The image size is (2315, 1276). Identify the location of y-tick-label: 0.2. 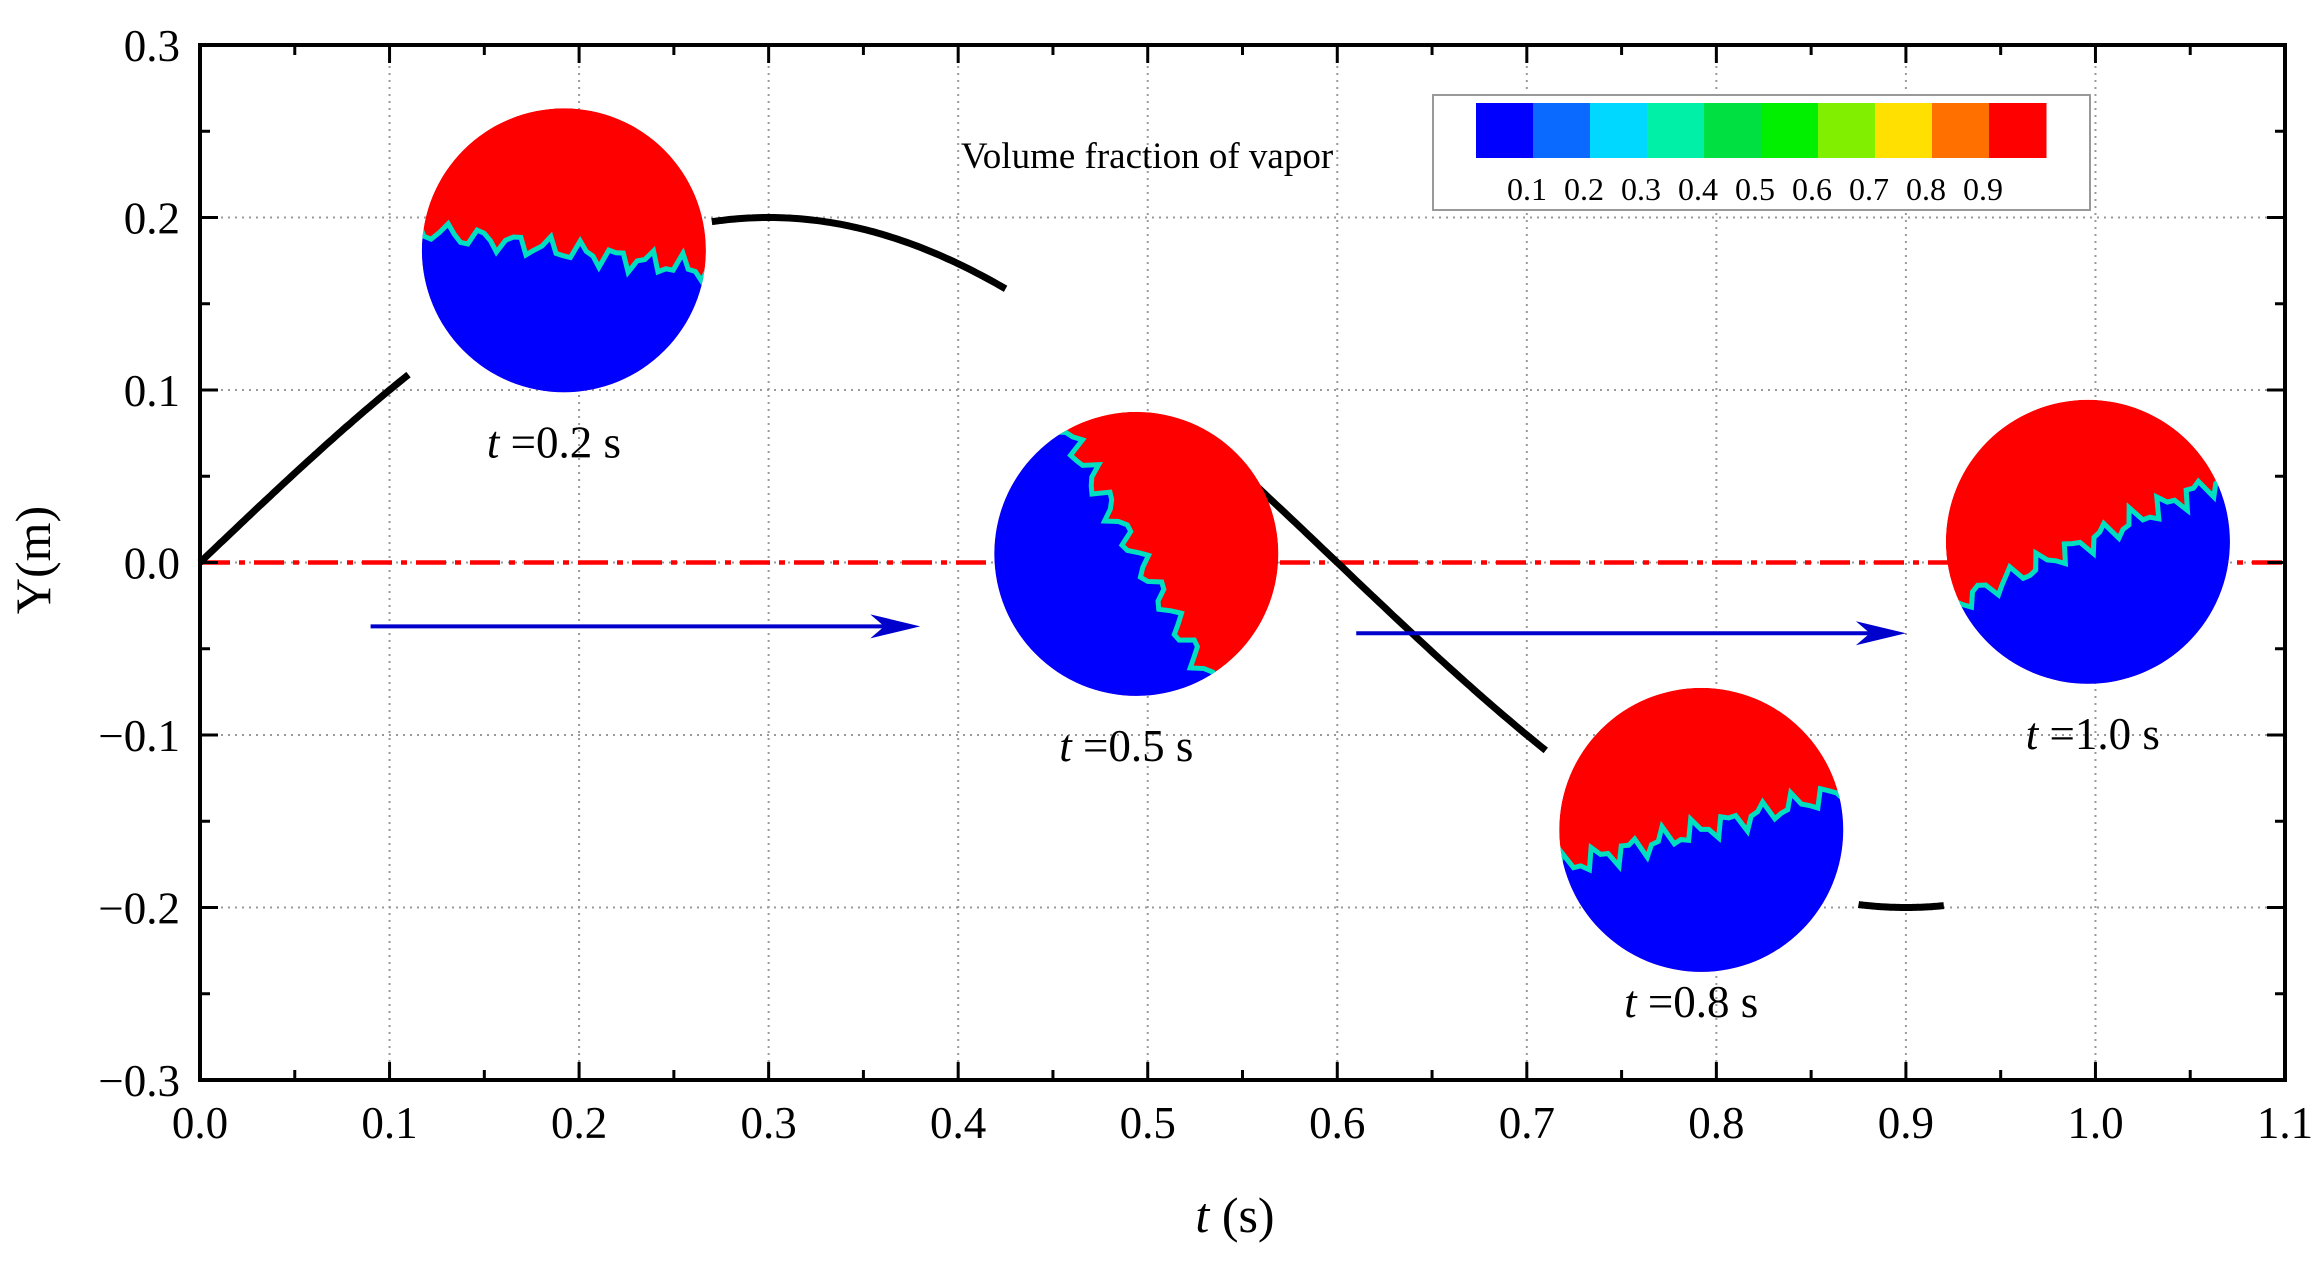
(152, 219).